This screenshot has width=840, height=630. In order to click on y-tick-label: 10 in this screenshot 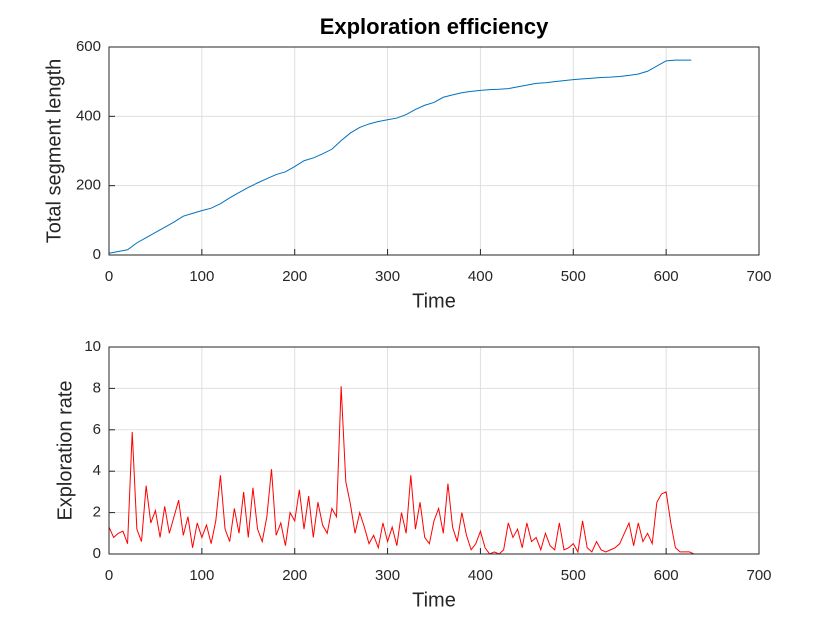, I will do `click(92, 346)`.